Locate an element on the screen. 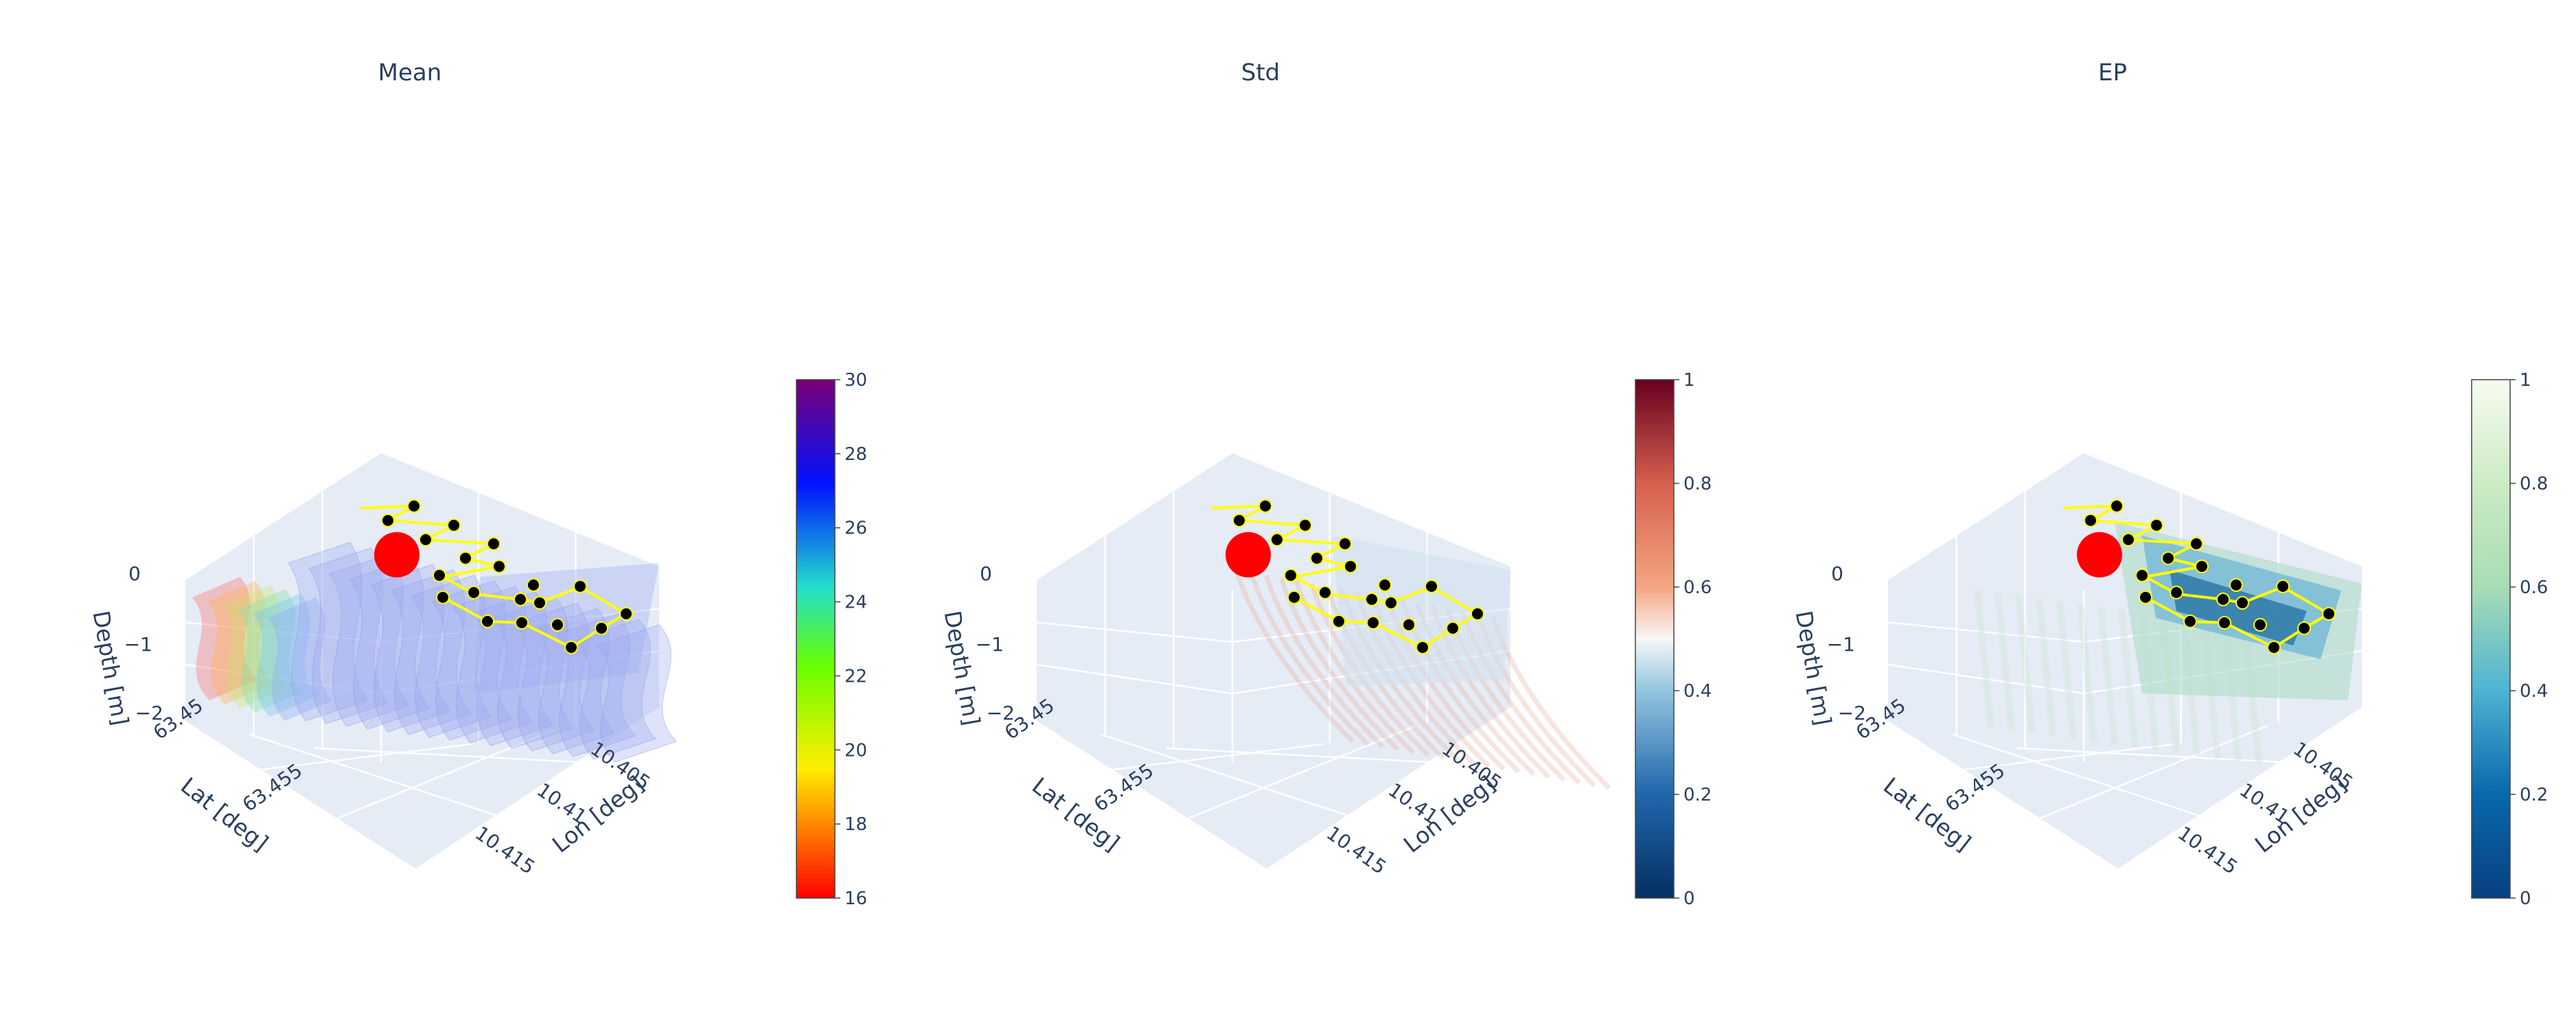 This screenshot has width=2576, height=1034. colorbar-std: 0 0.2 0.4 0.6 0.8 1 is located at coordinates (1673, 639).